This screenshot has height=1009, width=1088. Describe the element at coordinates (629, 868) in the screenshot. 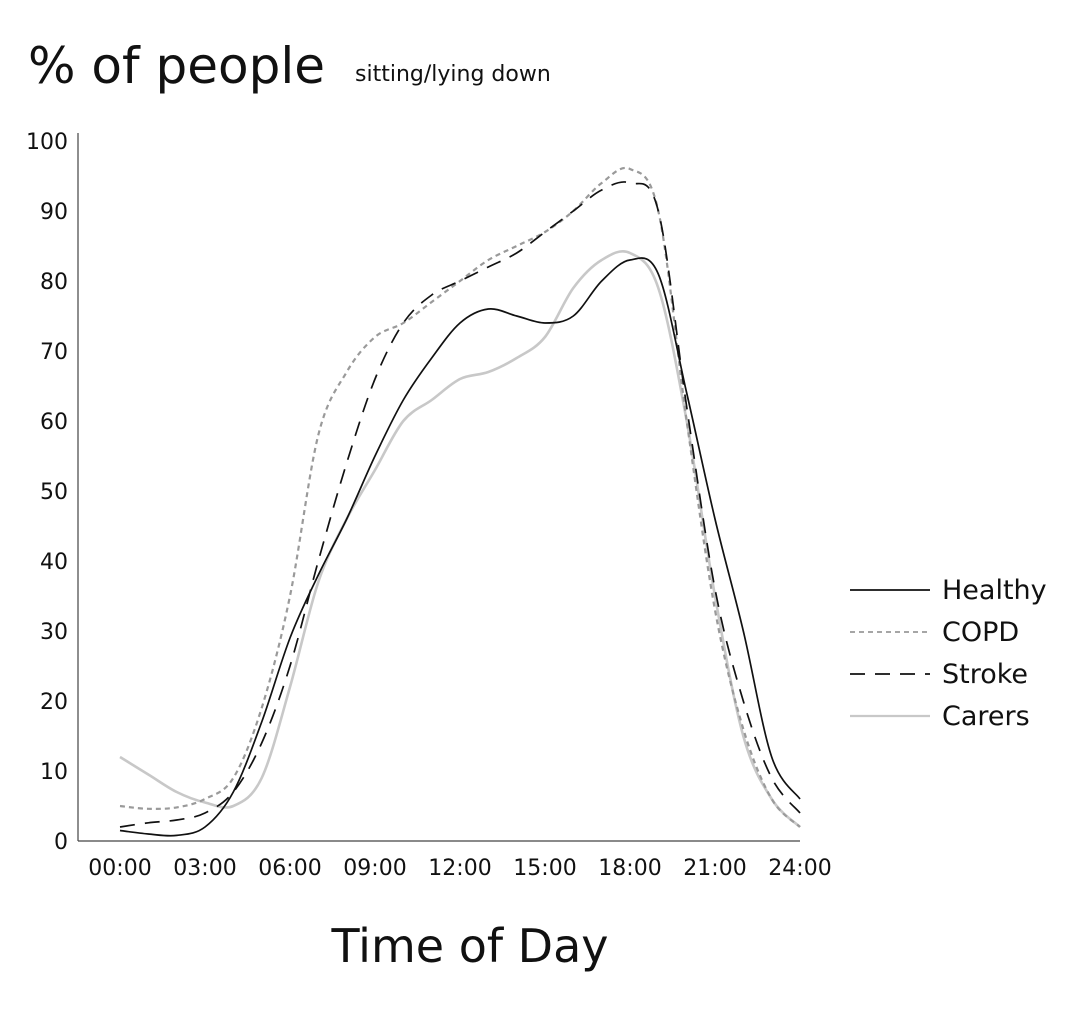

I see `x-tick-label: 18:00` at that location.